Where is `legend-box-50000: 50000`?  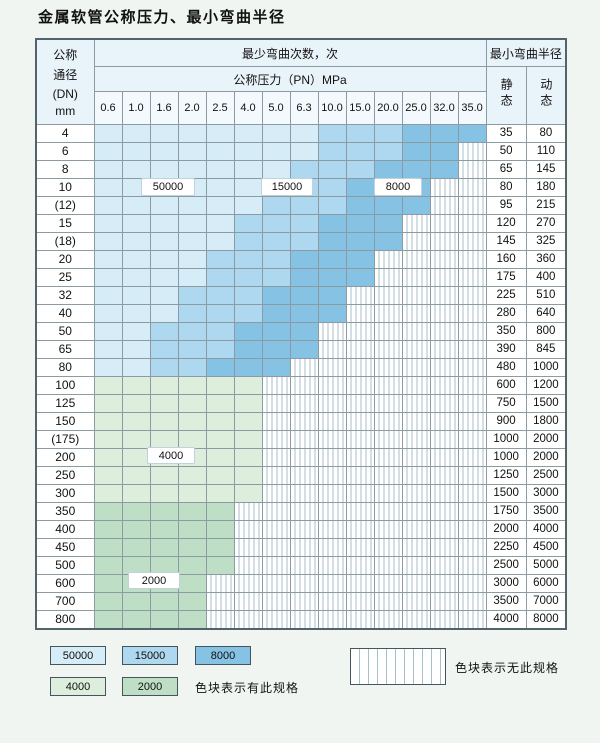
legend-box-50000: 50000 is located at coordinates (78, 655).